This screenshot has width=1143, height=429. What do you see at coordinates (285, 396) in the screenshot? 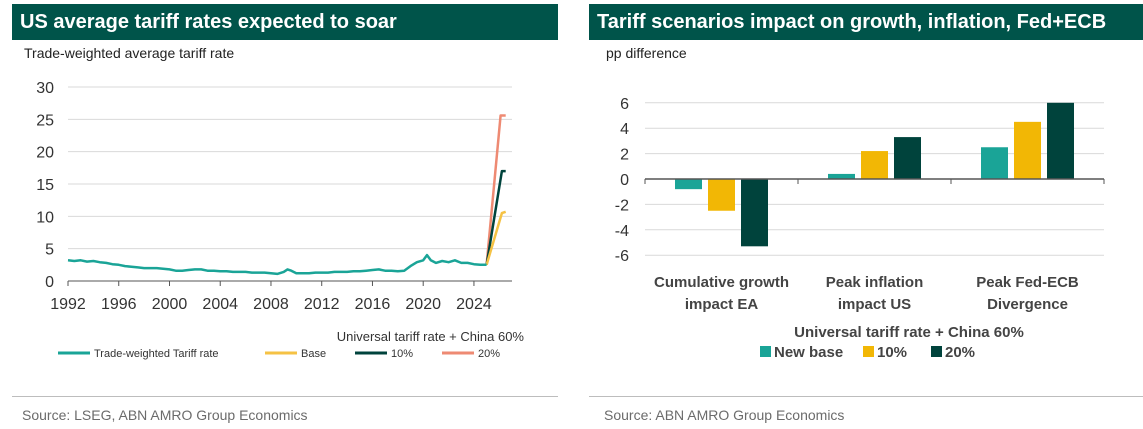
I see `left-divider` at bounding box center [285, 396].